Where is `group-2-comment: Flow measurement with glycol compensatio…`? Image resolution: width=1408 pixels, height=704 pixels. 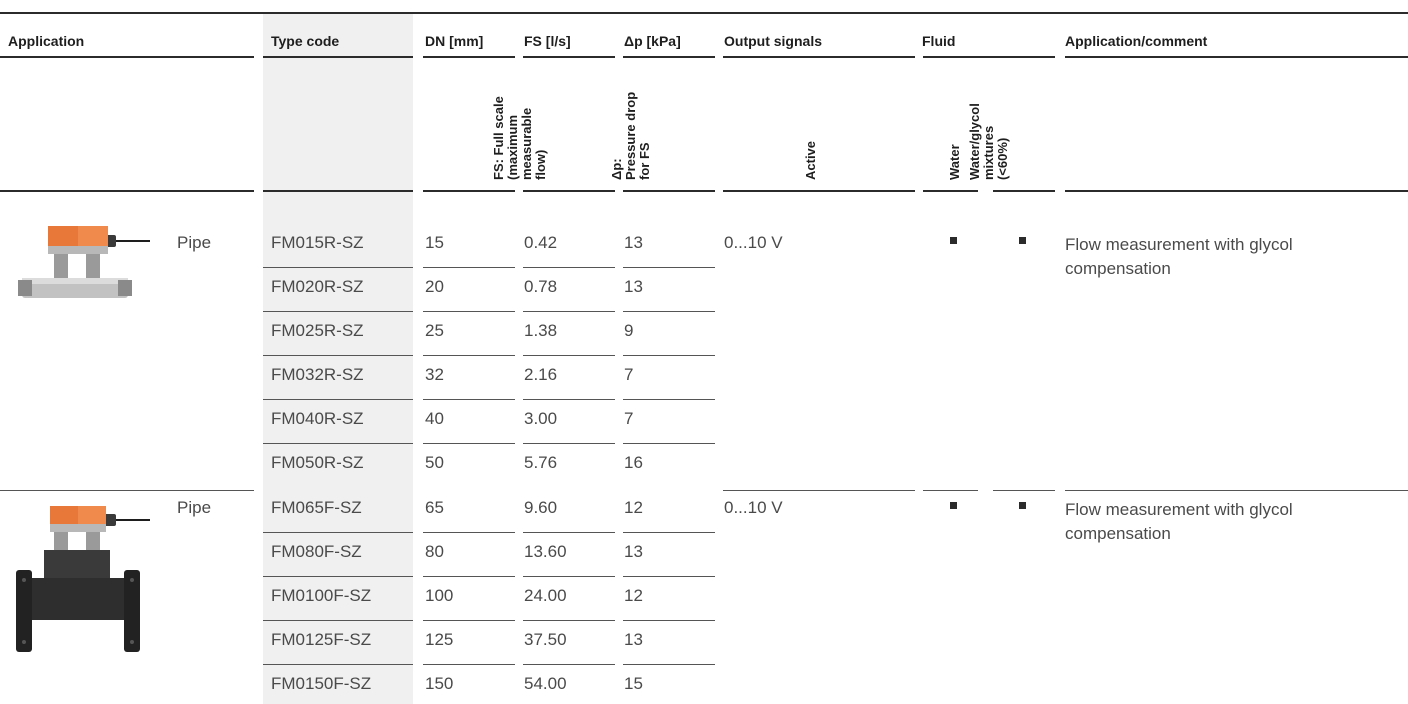 group-2-comment: Flow measurement with glycol compensatio… is located at coordinates (1179, 521).